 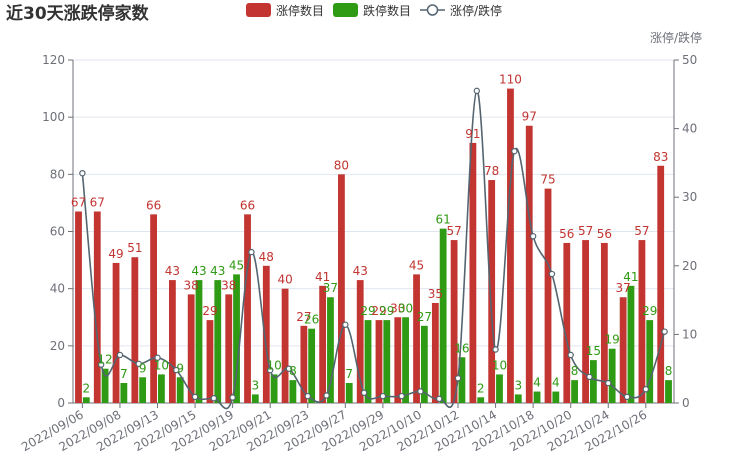 What do you see at coordinates (623, 288) in the screenshot?
I see `data-label-limit-up: 37` at bounding box center [623, 288].